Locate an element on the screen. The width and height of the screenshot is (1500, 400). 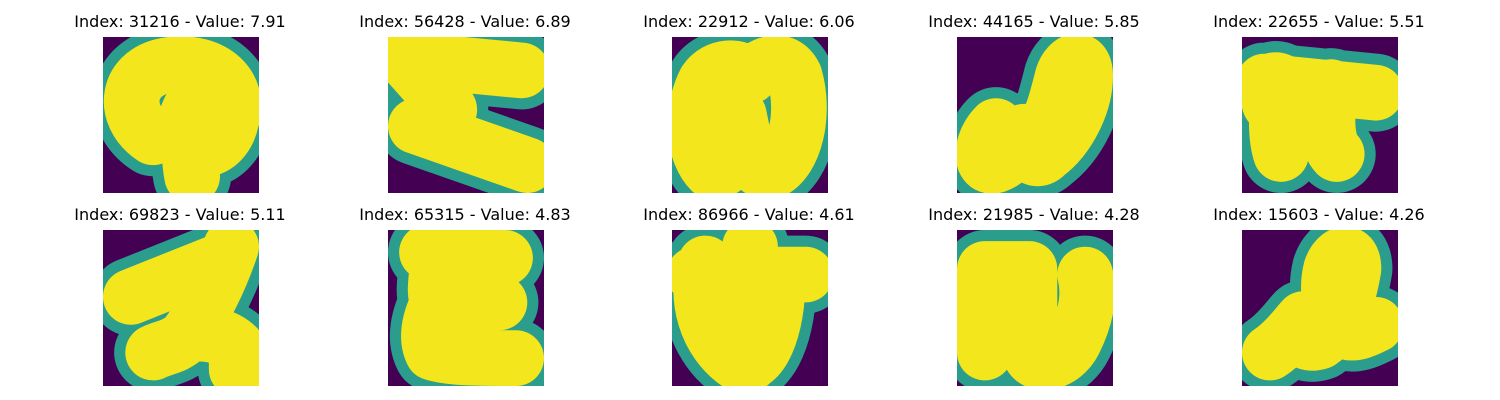
panel-title: Index: 86966 - Value: 4.61 is located at coordinates (749, 214).